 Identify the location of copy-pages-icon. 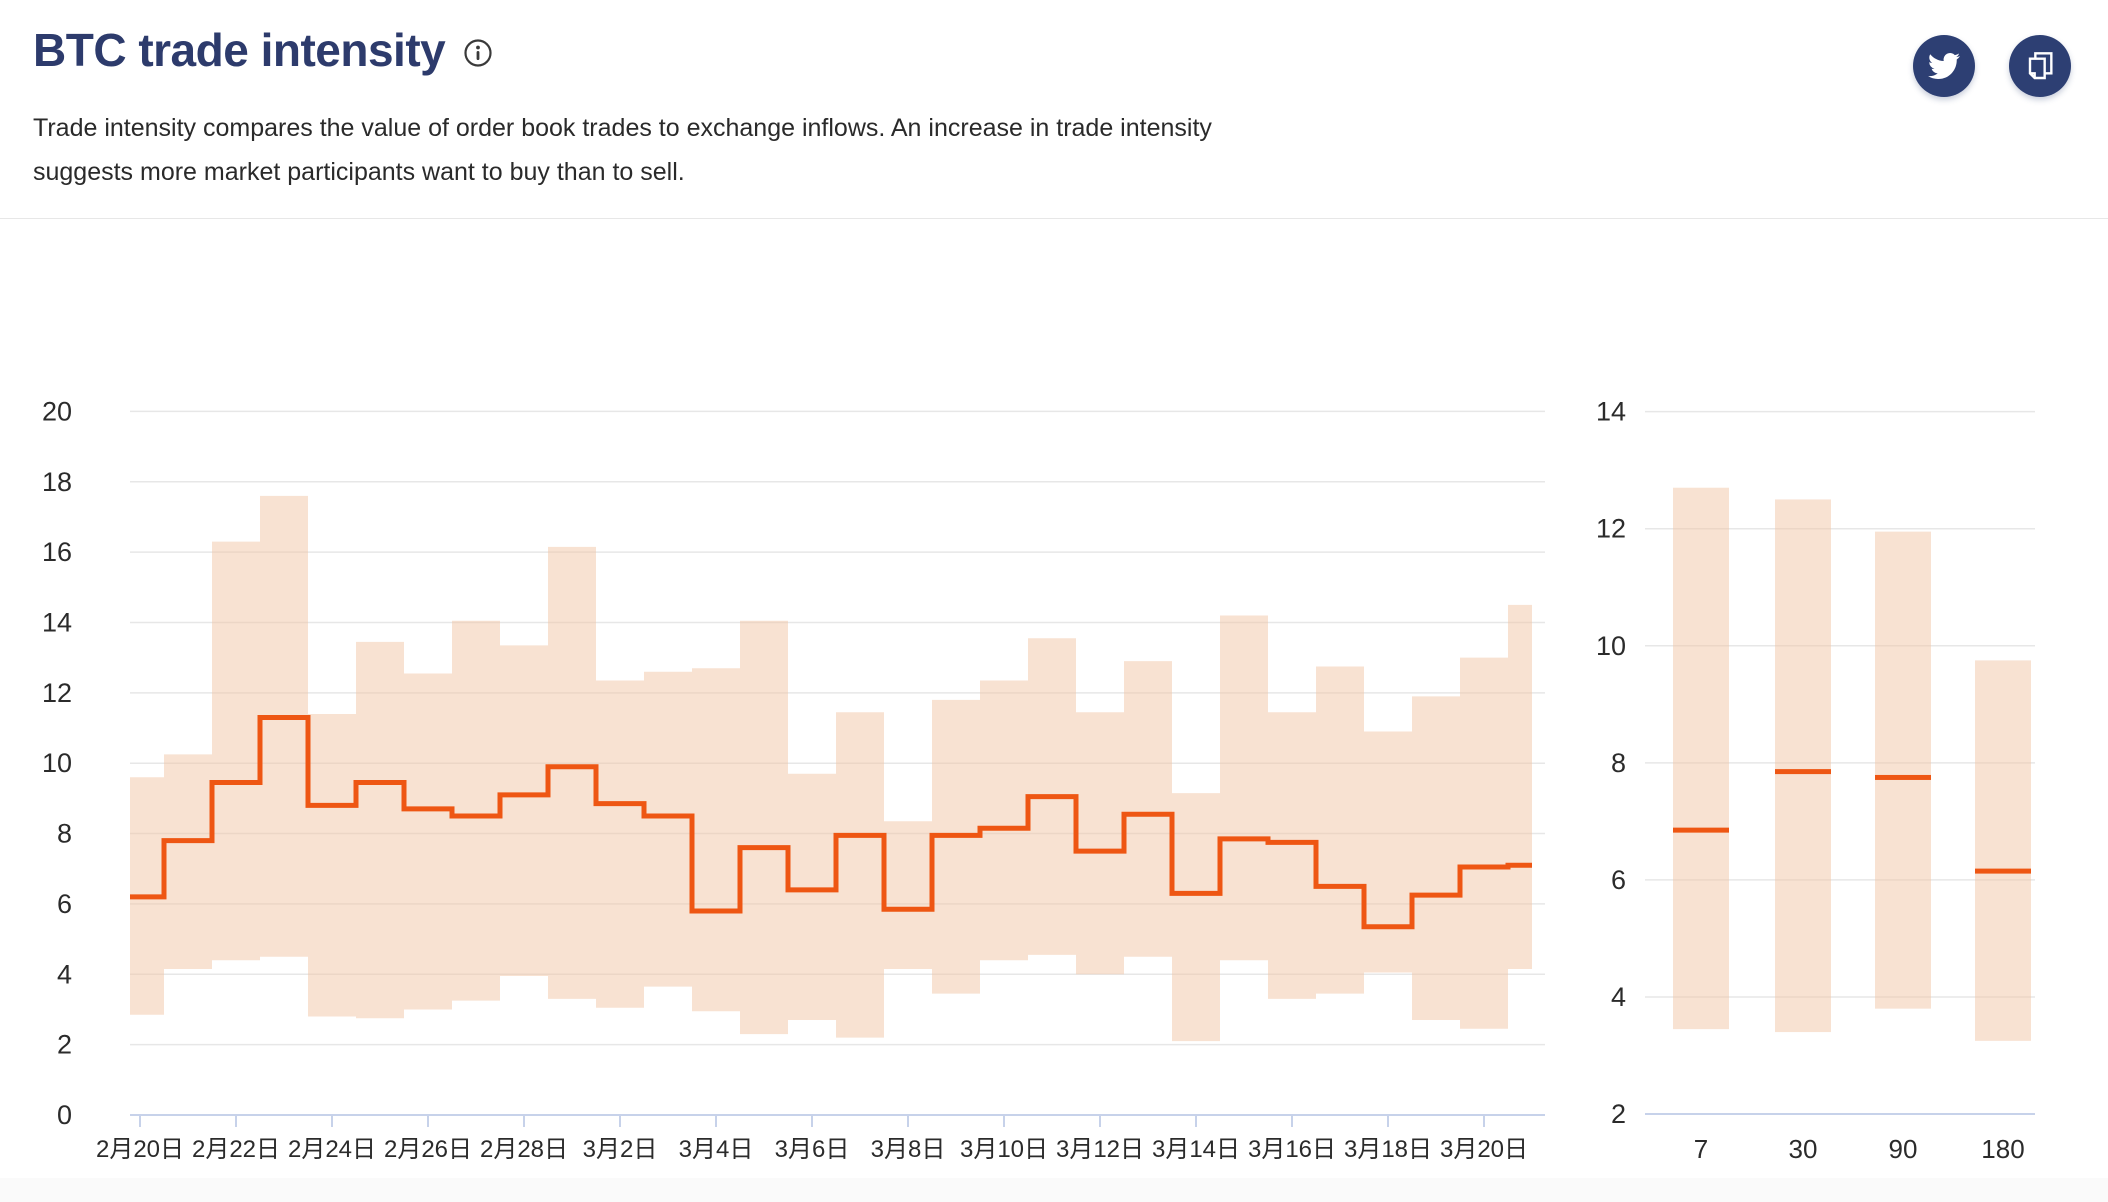
(2040, 66).